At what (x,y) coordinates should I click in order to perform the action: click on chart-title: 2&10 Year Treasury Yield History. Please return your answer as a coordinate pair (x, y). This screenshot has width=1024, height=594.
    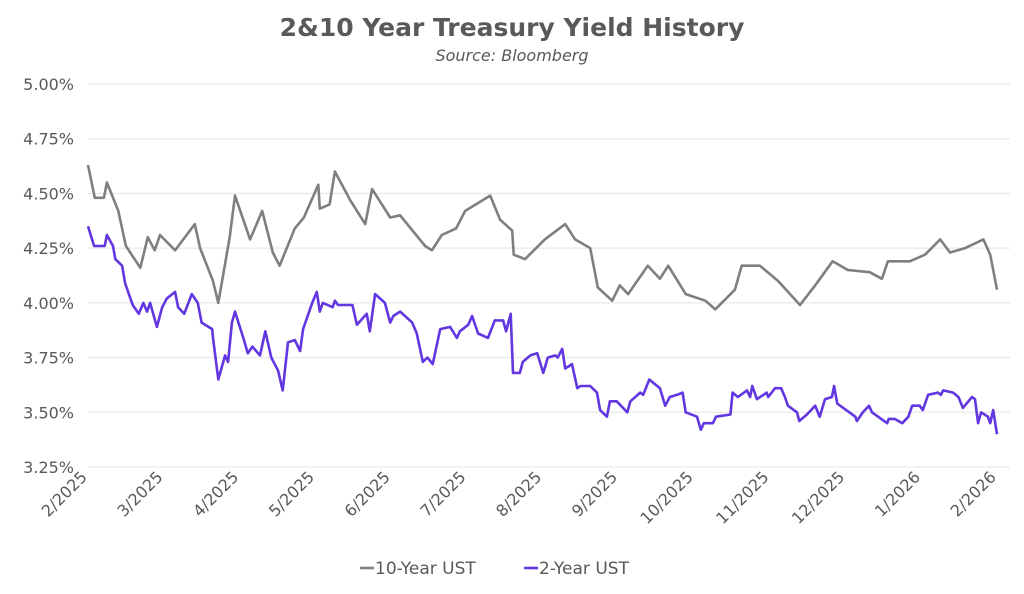
    Looking at the image, I should click on (512, 27).